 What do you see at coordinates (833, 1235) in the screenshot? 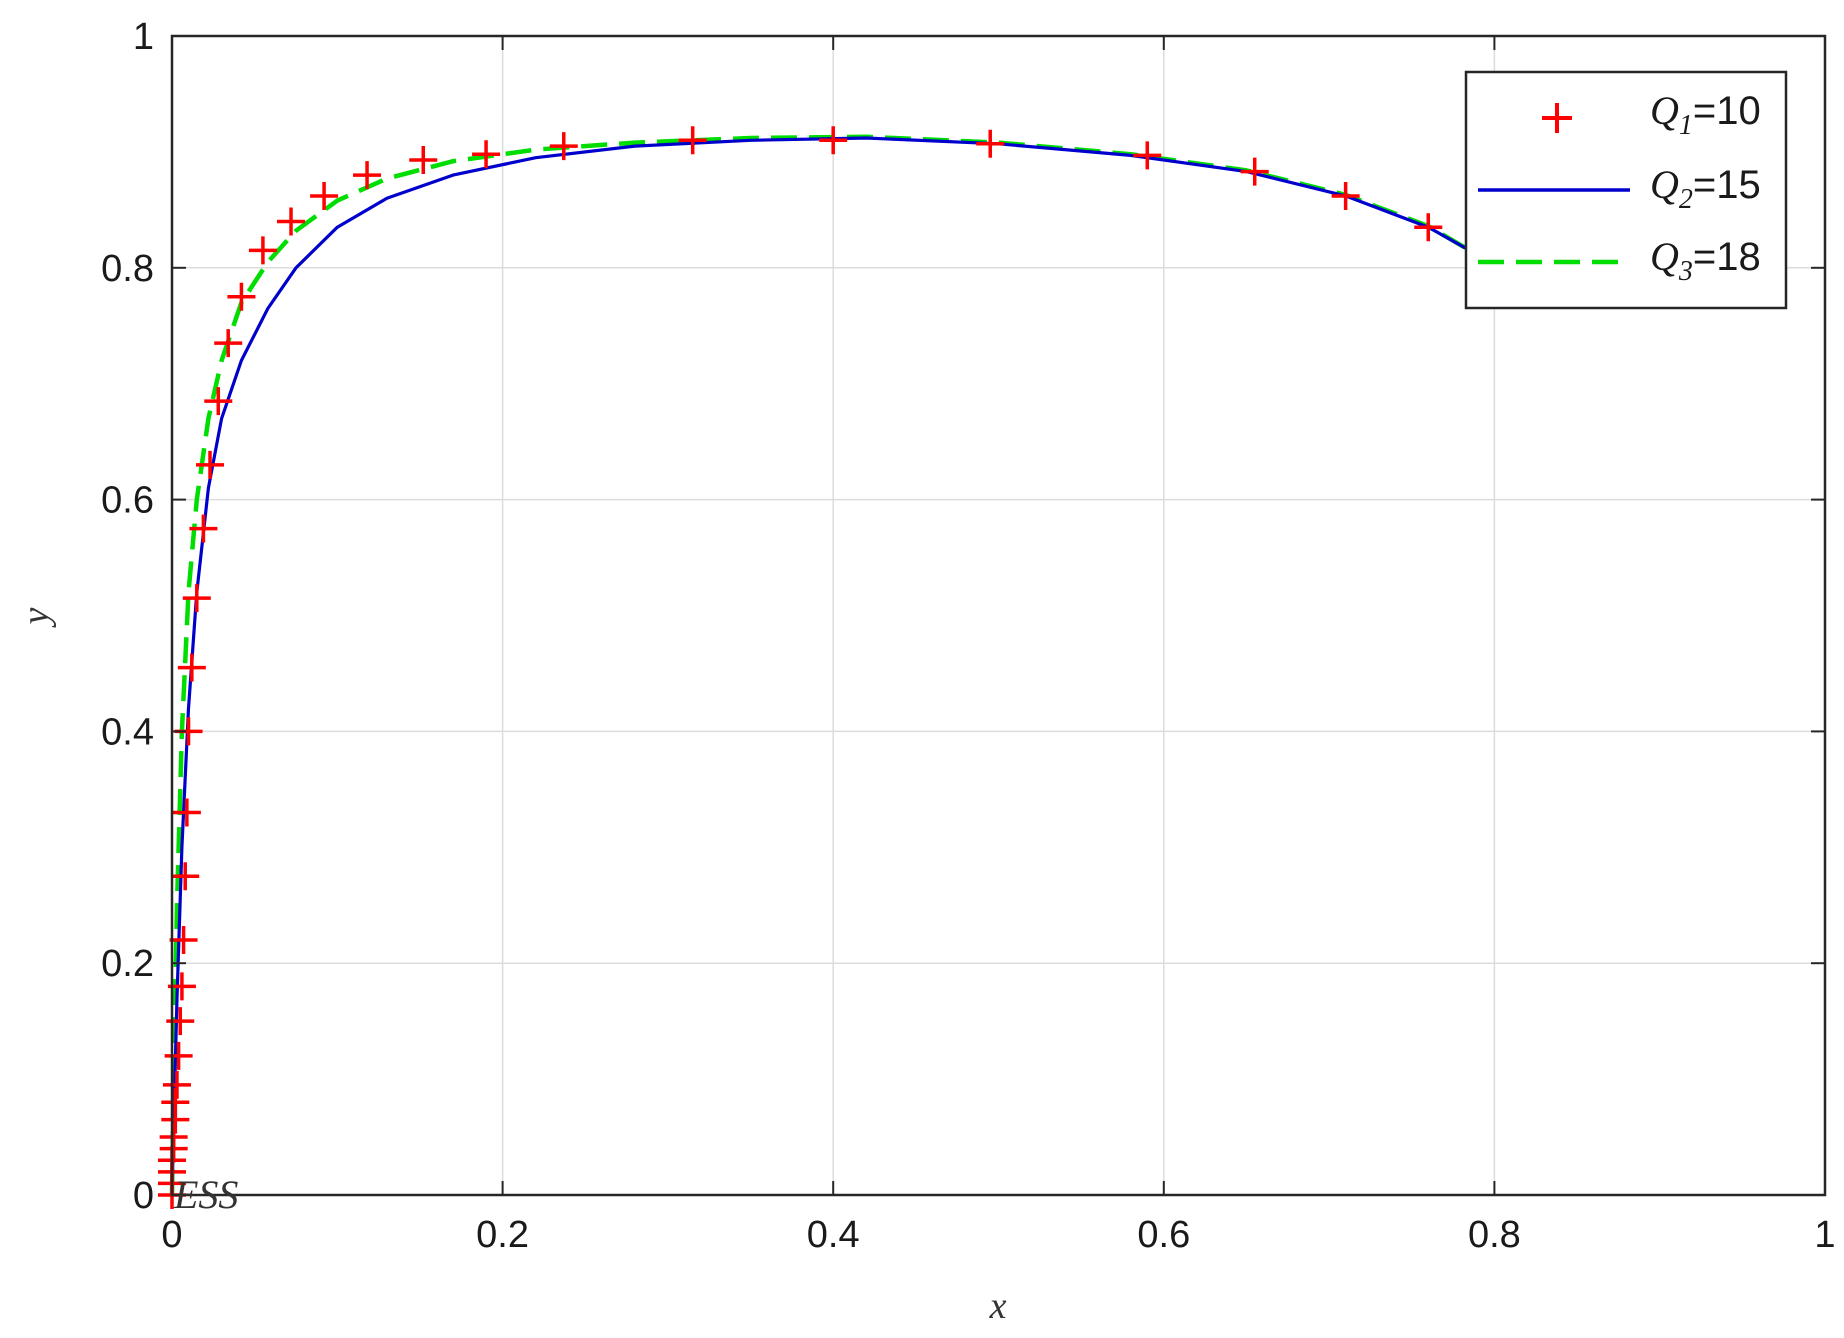
I see `x-tick-label: 0.4` at bounding box center [833, 1235].